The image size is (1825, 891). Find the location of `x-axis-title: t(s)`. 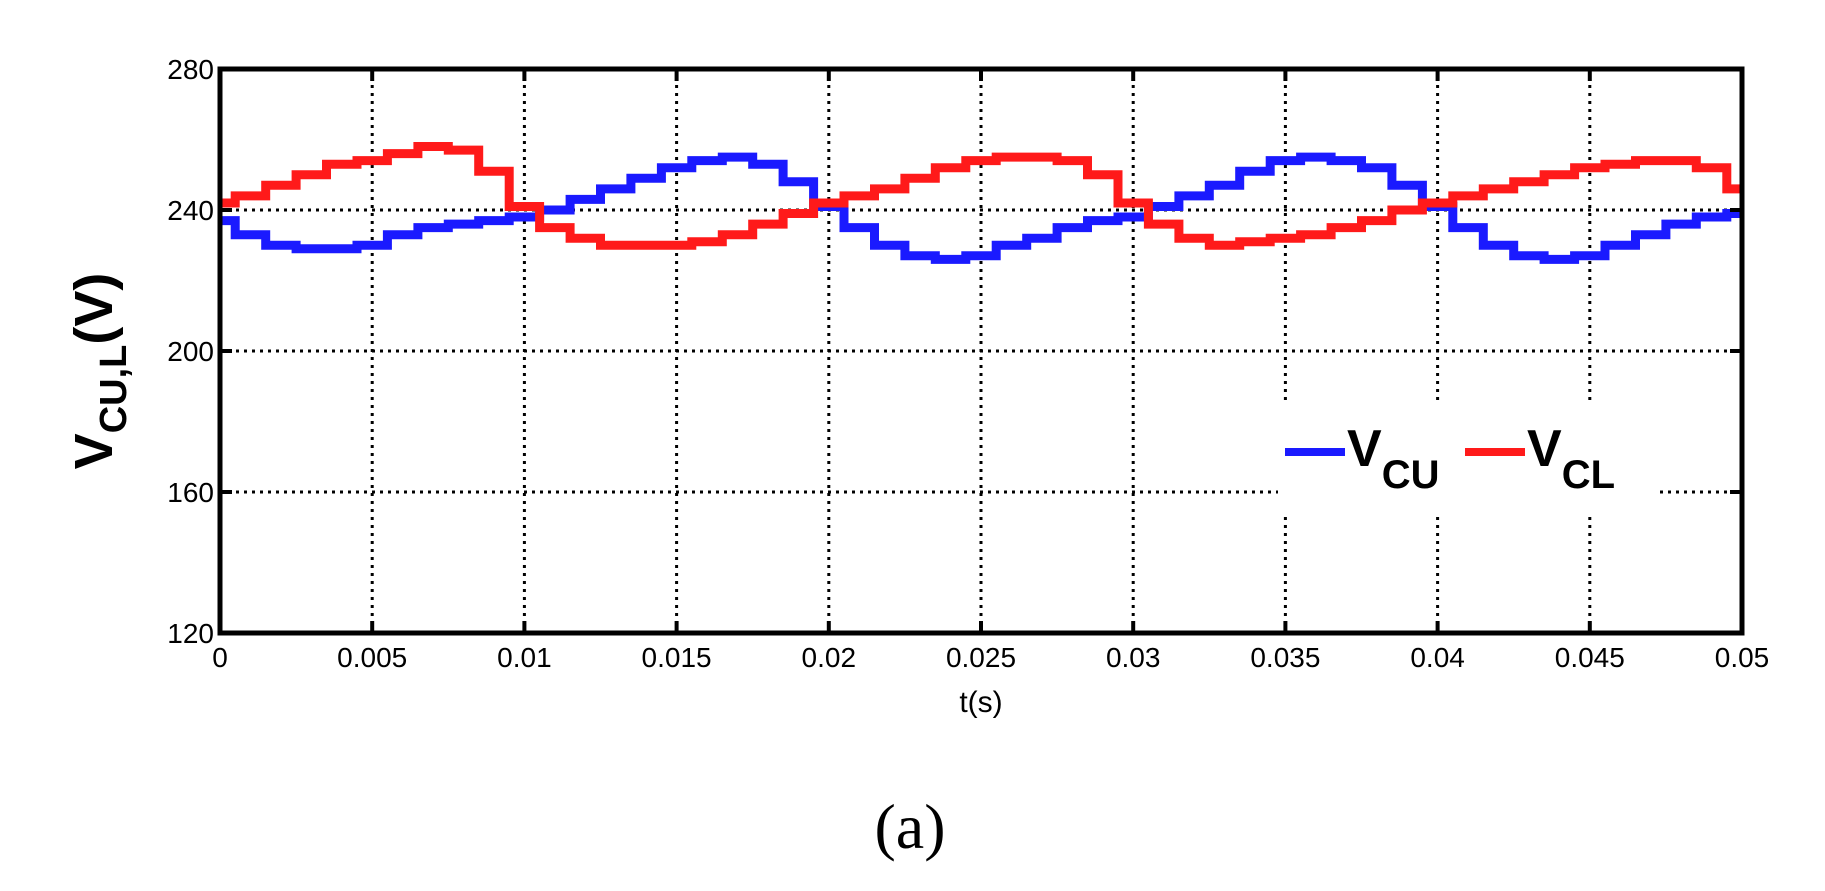

x-axis-title: t(s) is located at coordinates (980, 702).